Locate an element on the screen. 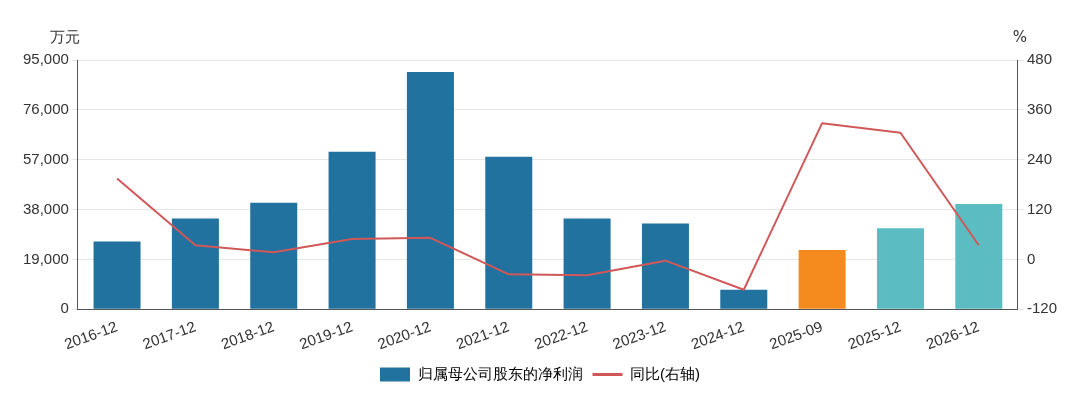  y2-tick-label: -120 is located at coordinates (1042, 308).